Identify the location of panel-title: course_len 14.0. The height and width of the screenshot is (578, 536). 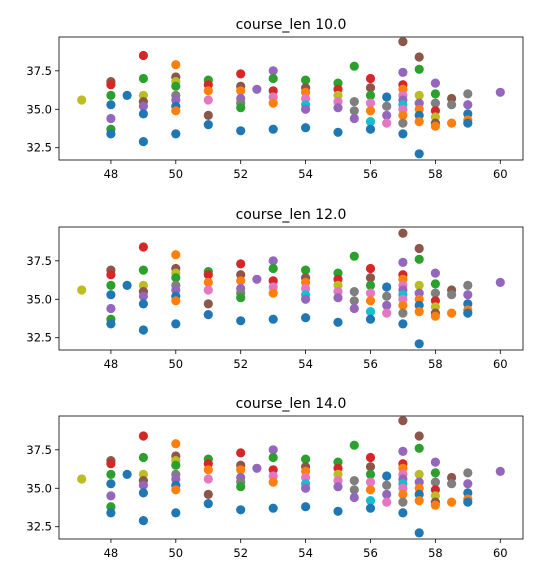
(291, 404).